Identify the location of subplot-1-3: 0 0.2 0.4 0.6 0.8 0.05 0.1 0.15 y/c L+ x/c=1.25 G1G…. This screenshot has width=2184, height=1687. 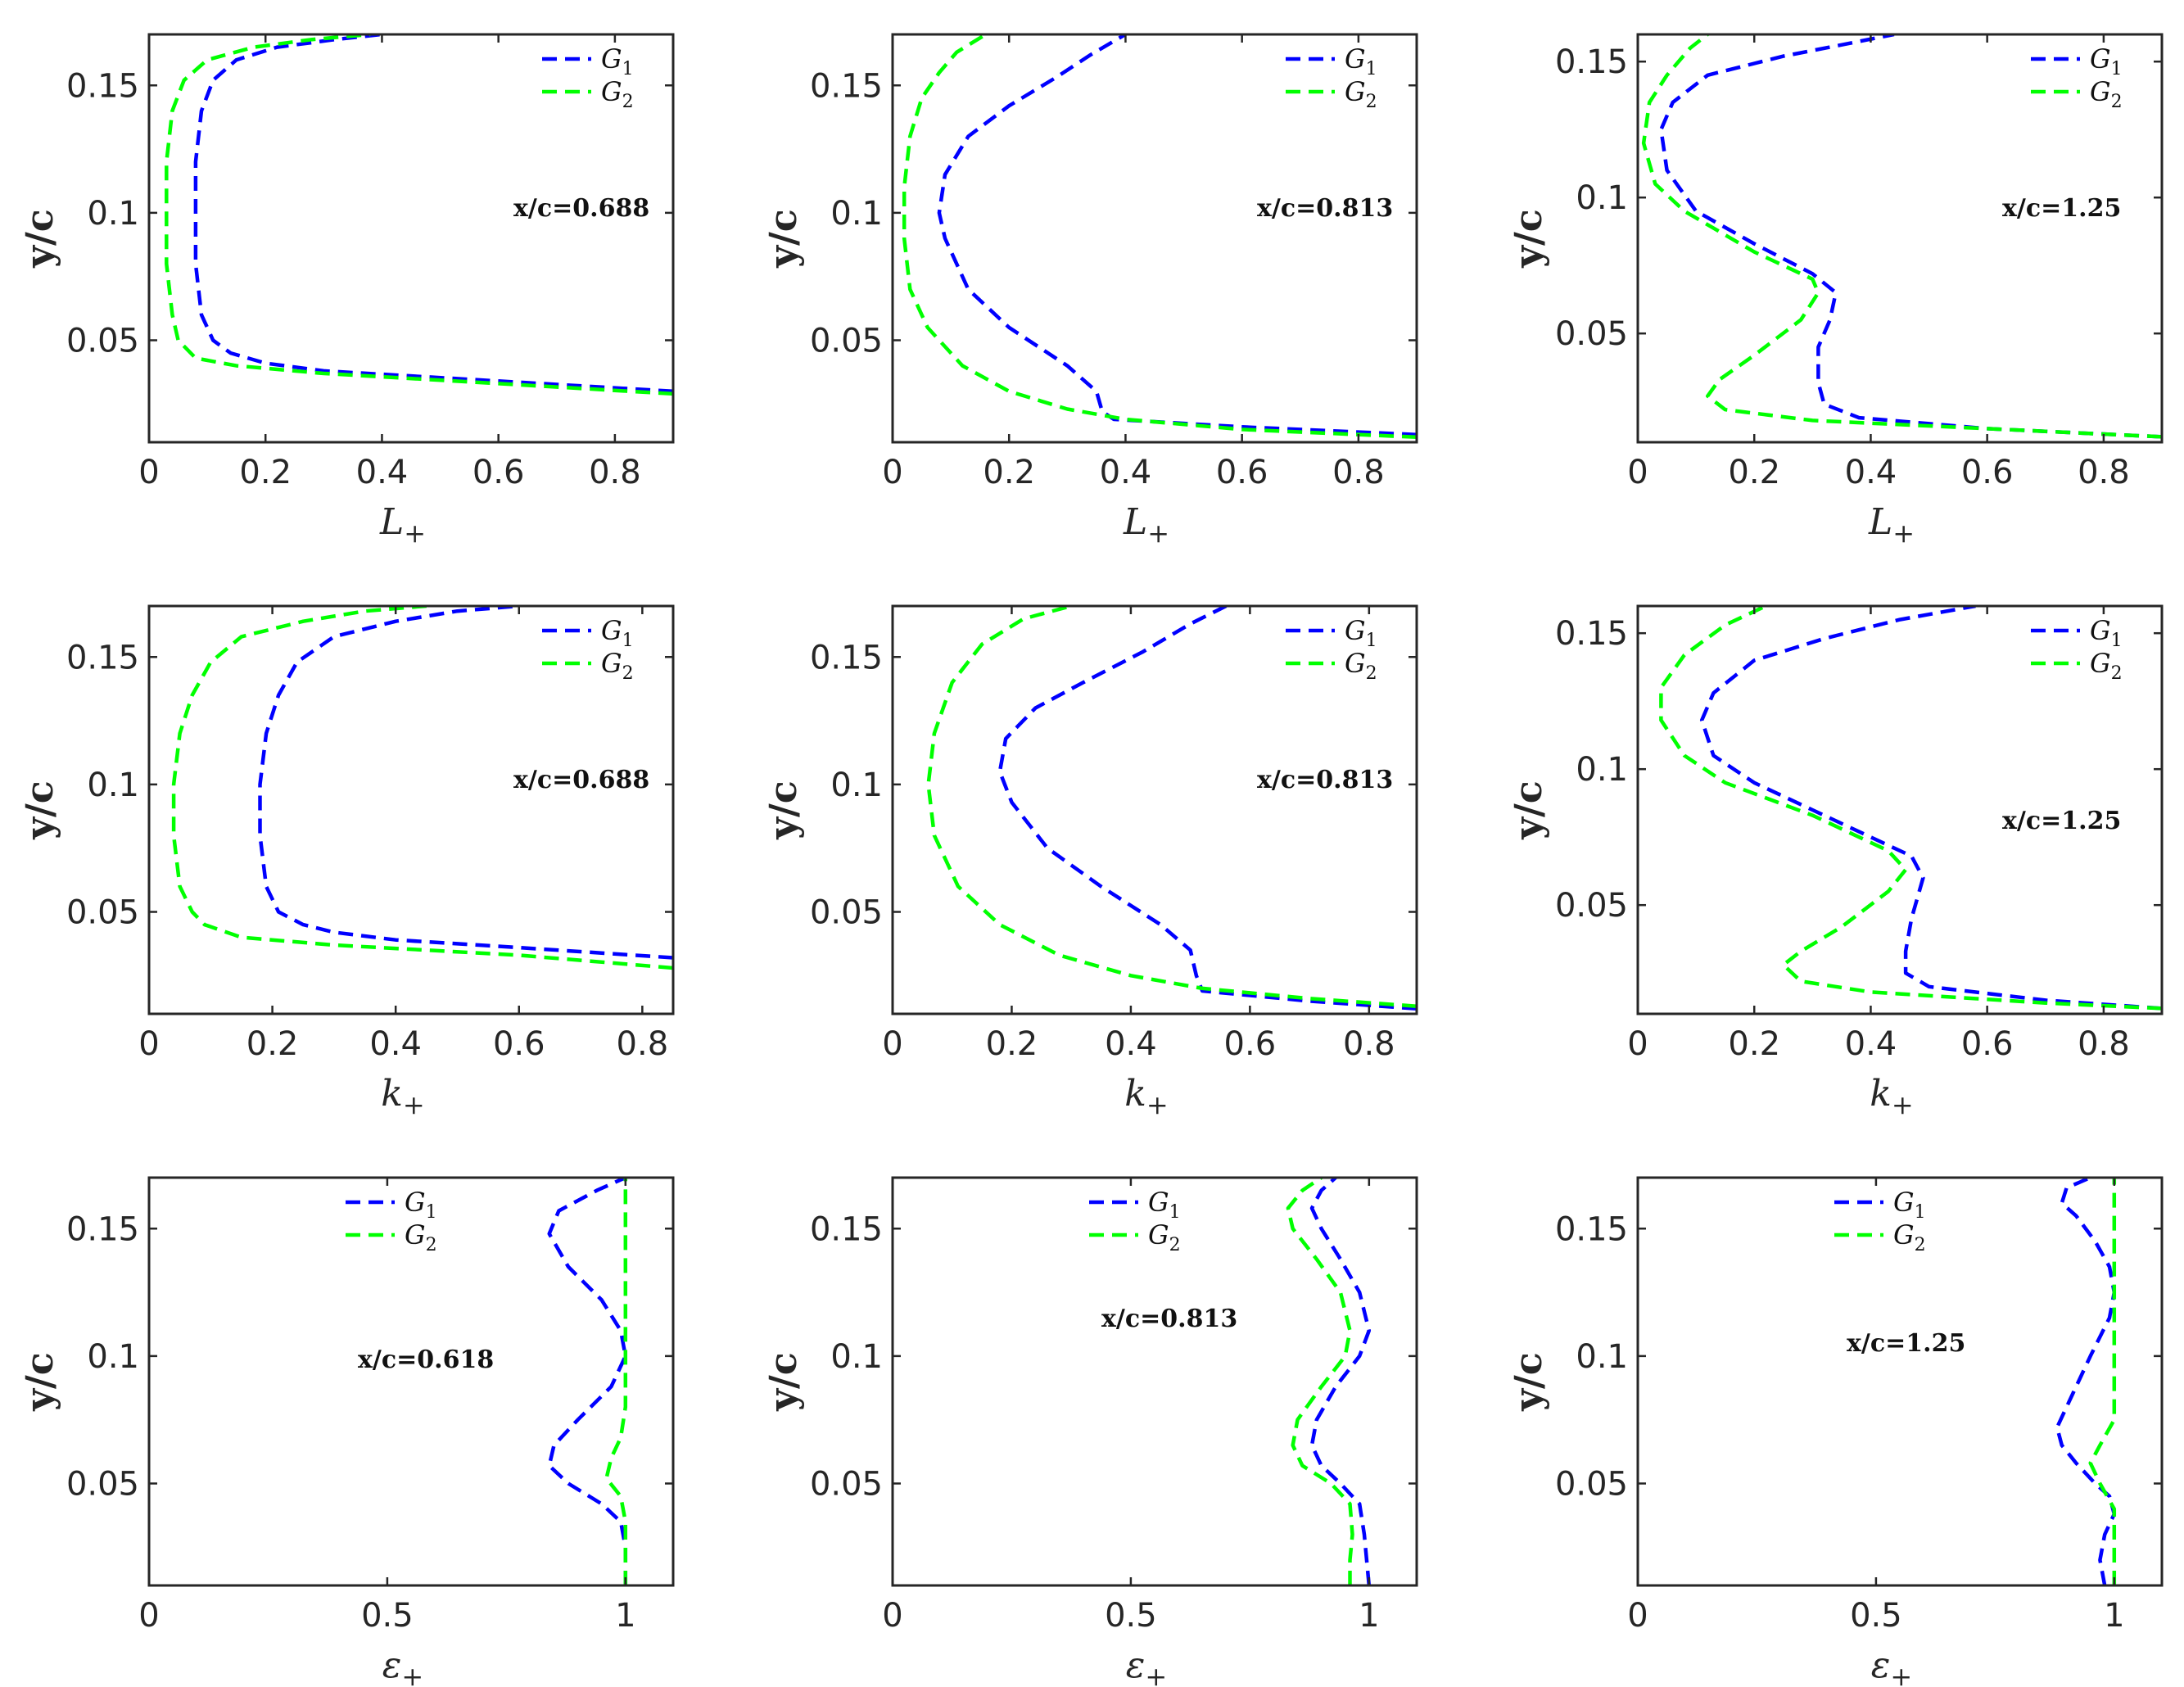
(1835, 291).